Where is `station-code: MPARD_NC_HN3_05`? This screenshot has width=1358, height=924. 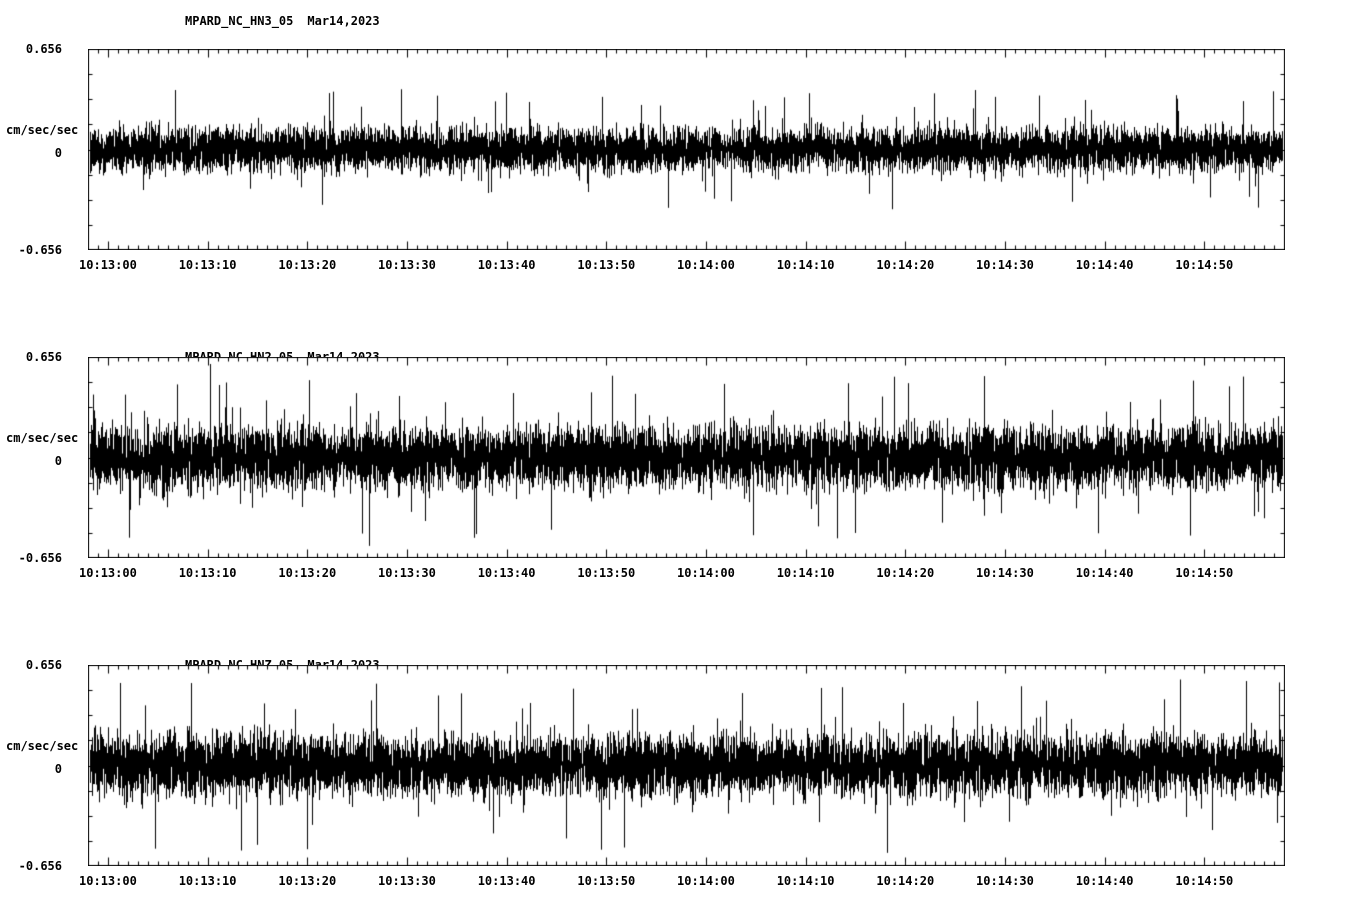
station-code: MPARD_NC_HN3_05 is located at coordinates (239, 21).